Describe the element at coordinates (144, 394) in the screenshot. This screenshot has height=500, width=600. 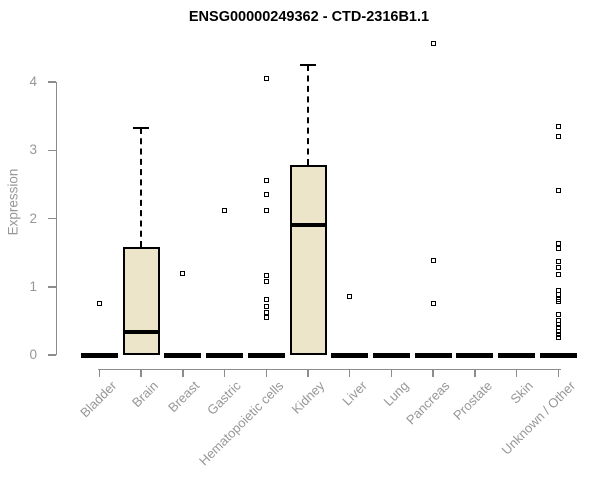
I see `x-tick-label-brain: Brain` at that location.